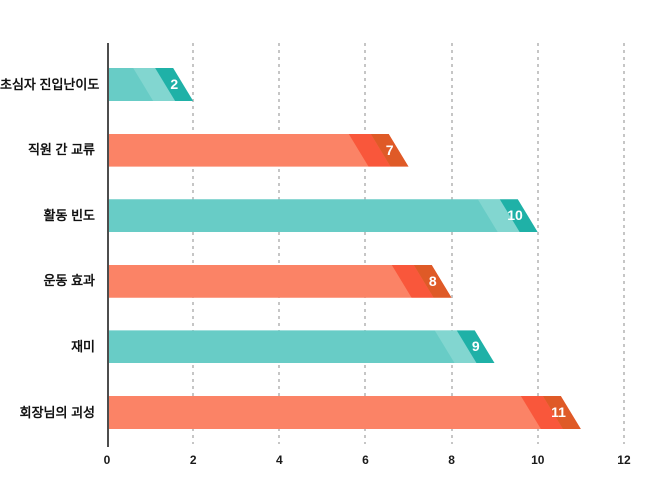 The height and width of the screenshot is (491, 650). What do you see at coordinates (193, 460) in the screenshot?
I see `x-tick-label: 2` at bounding box center [193, 460].